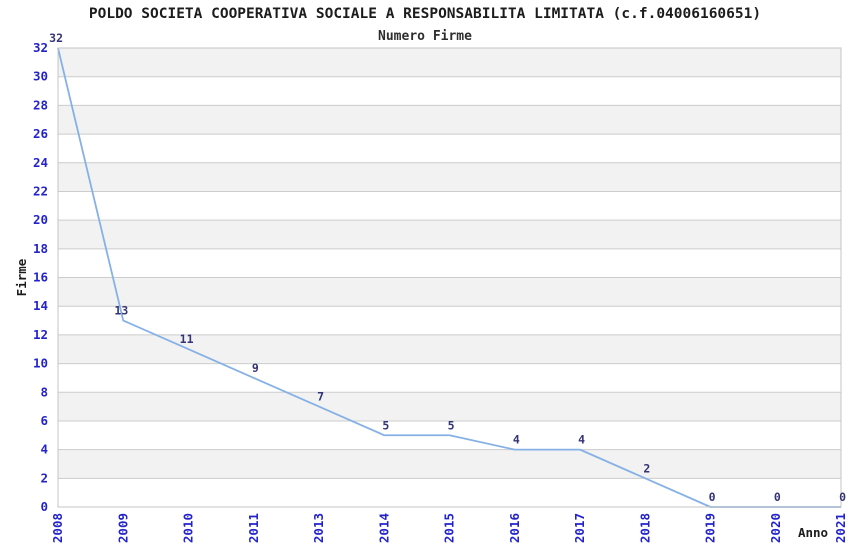 The height and width of the screenshot is (550, 850). What do you see at coordinates (514, 528) in the screenshot?
I see `x-tick-label: 2016` at bounding box center [514, 528].